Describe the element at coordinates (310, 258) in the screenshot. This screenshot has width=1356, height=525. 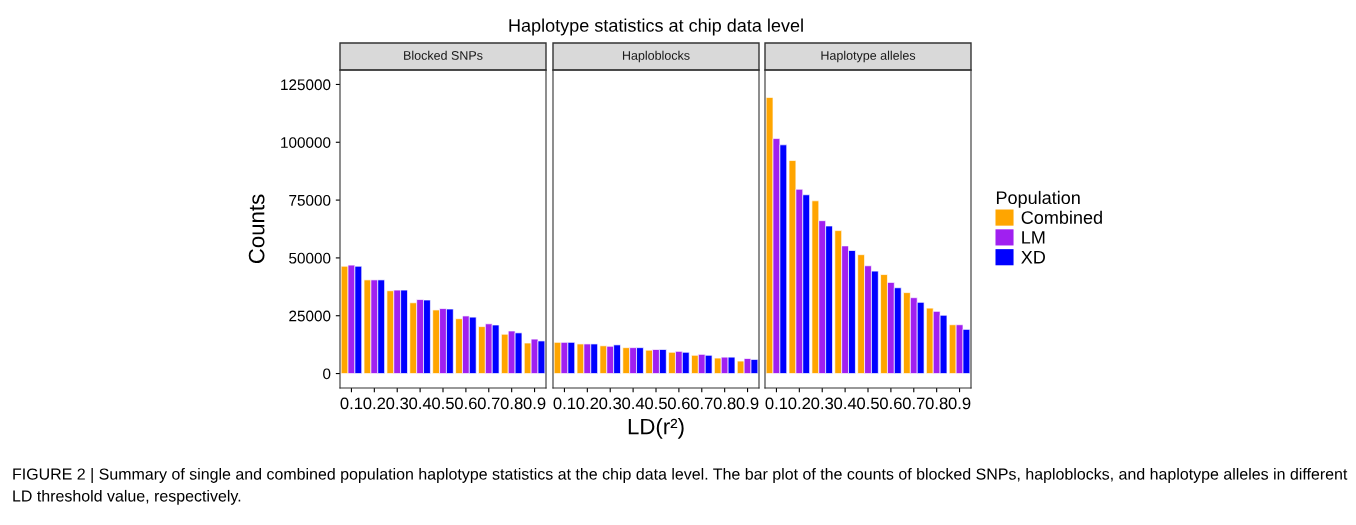
I see `y-tick-label: 50000` at that location.